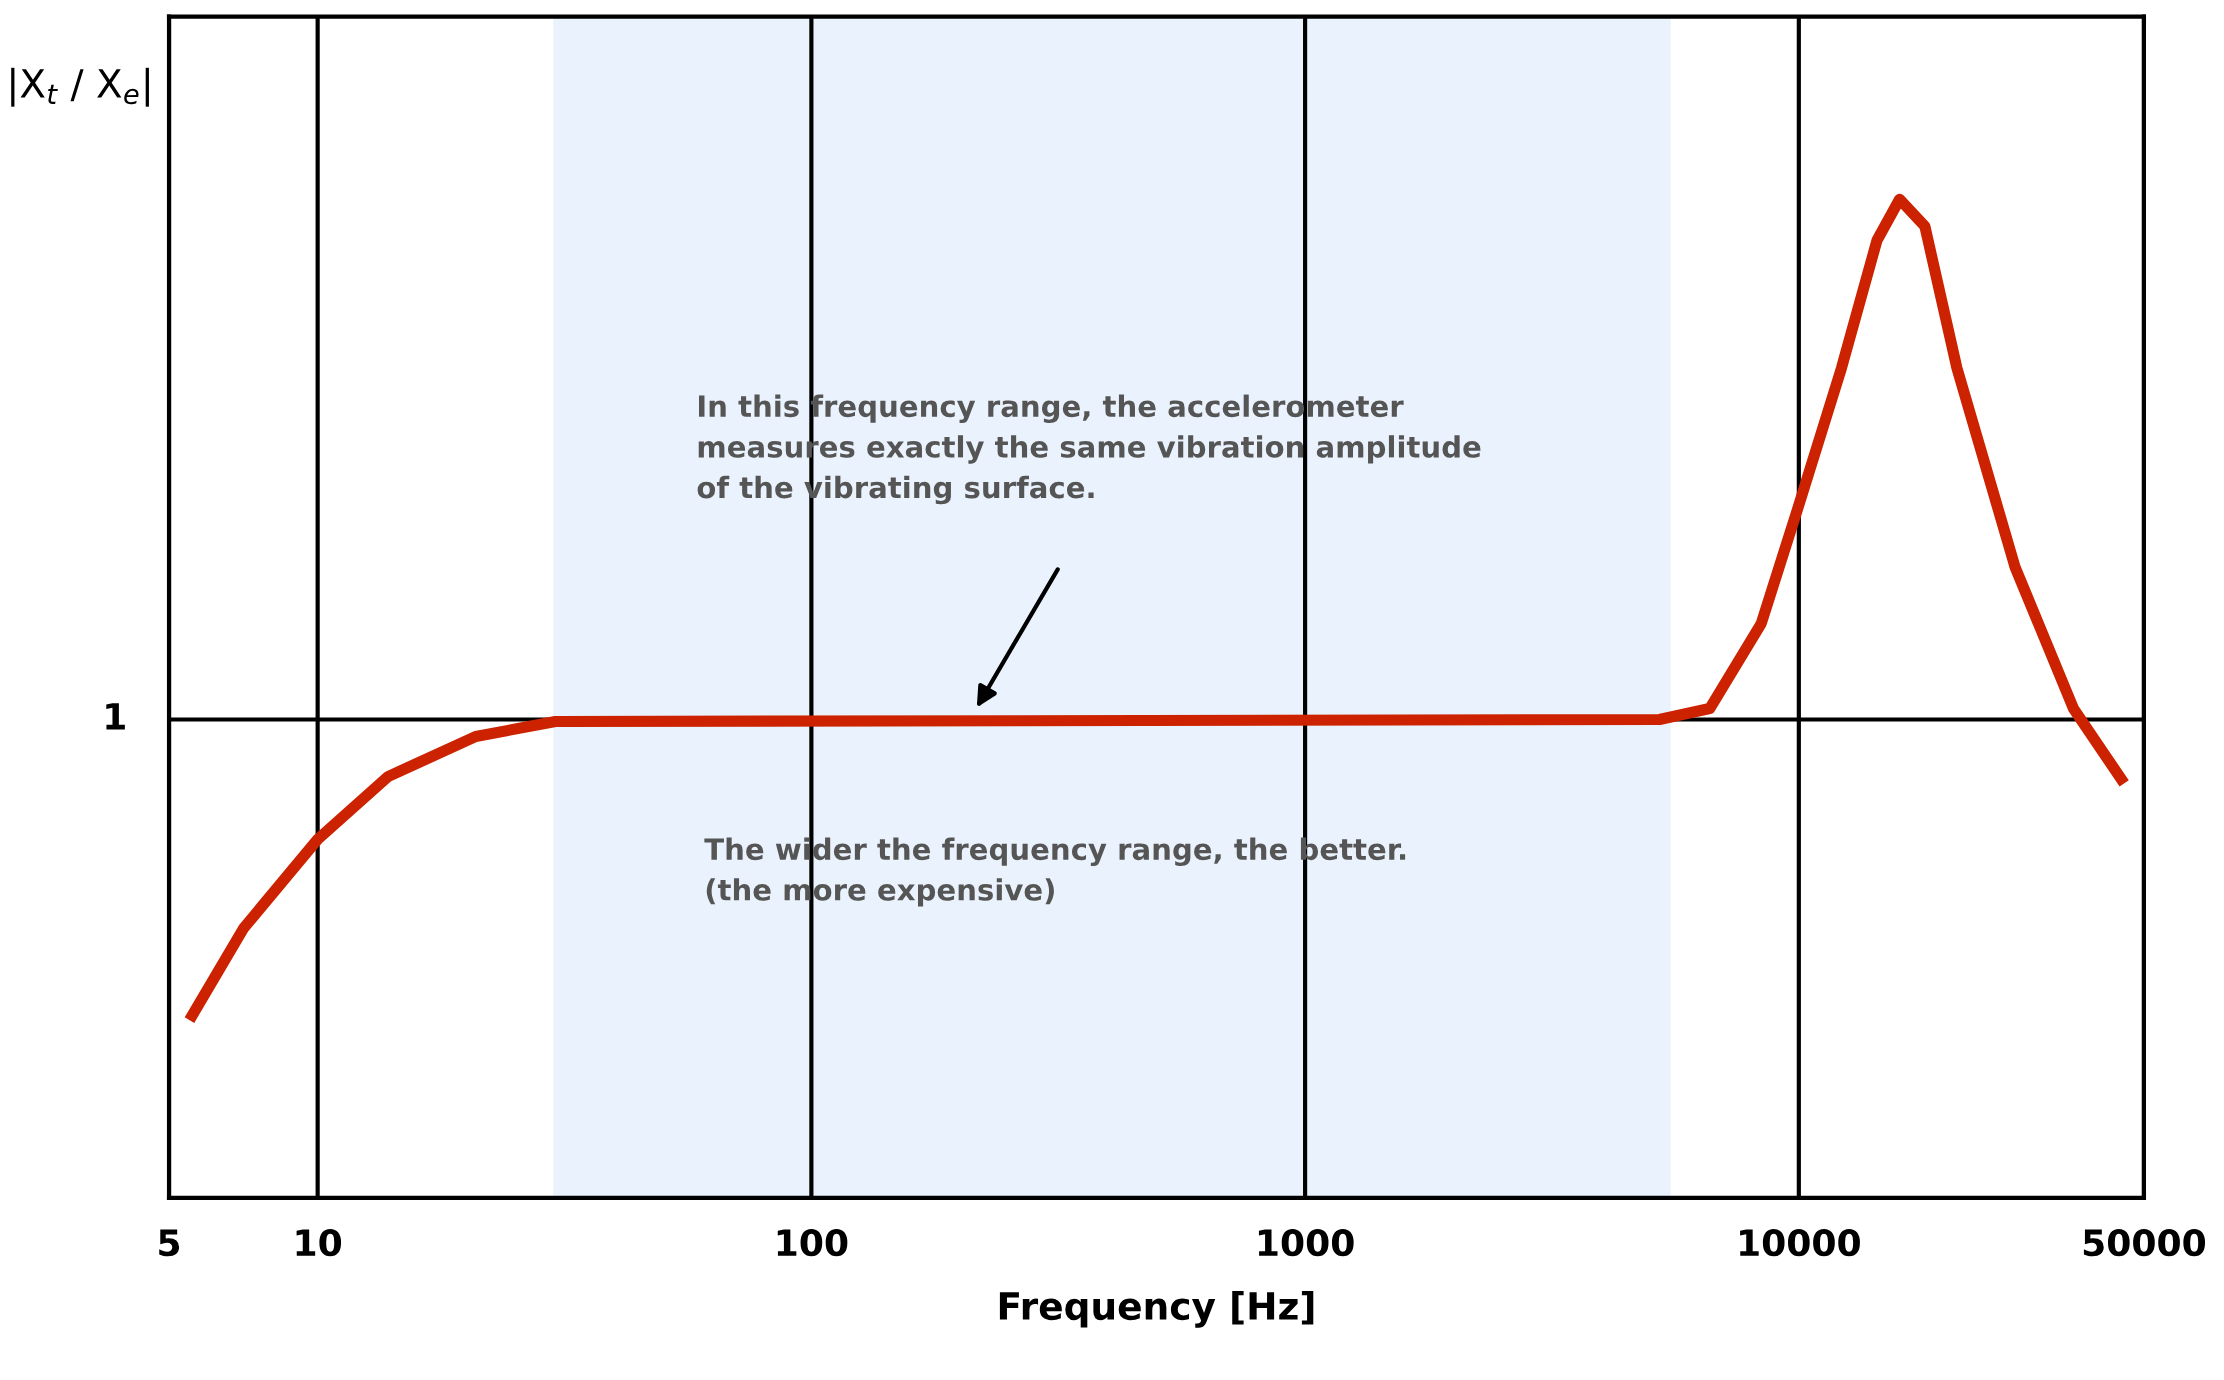  Describe the element at coordinates (319, 1243) in the screenshot. I see `x-tick-label: 10` at that location.